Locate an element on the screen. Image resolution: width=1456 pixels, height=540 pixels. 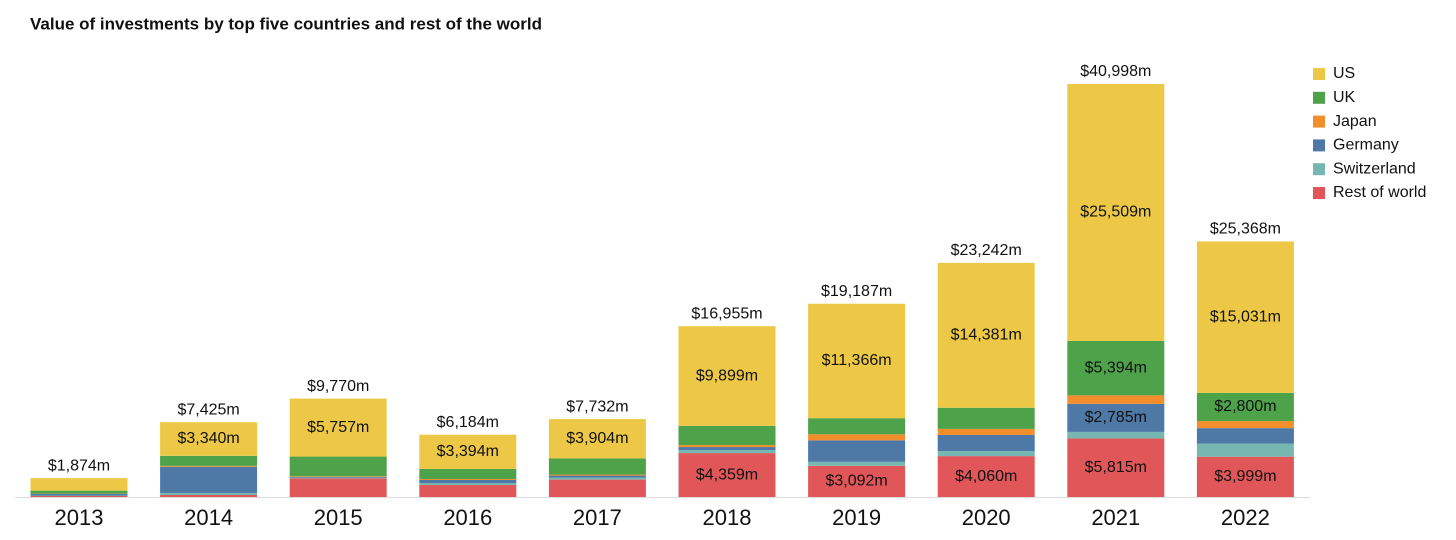
segment-label: $3,394m is located at coordinates (468, 451).